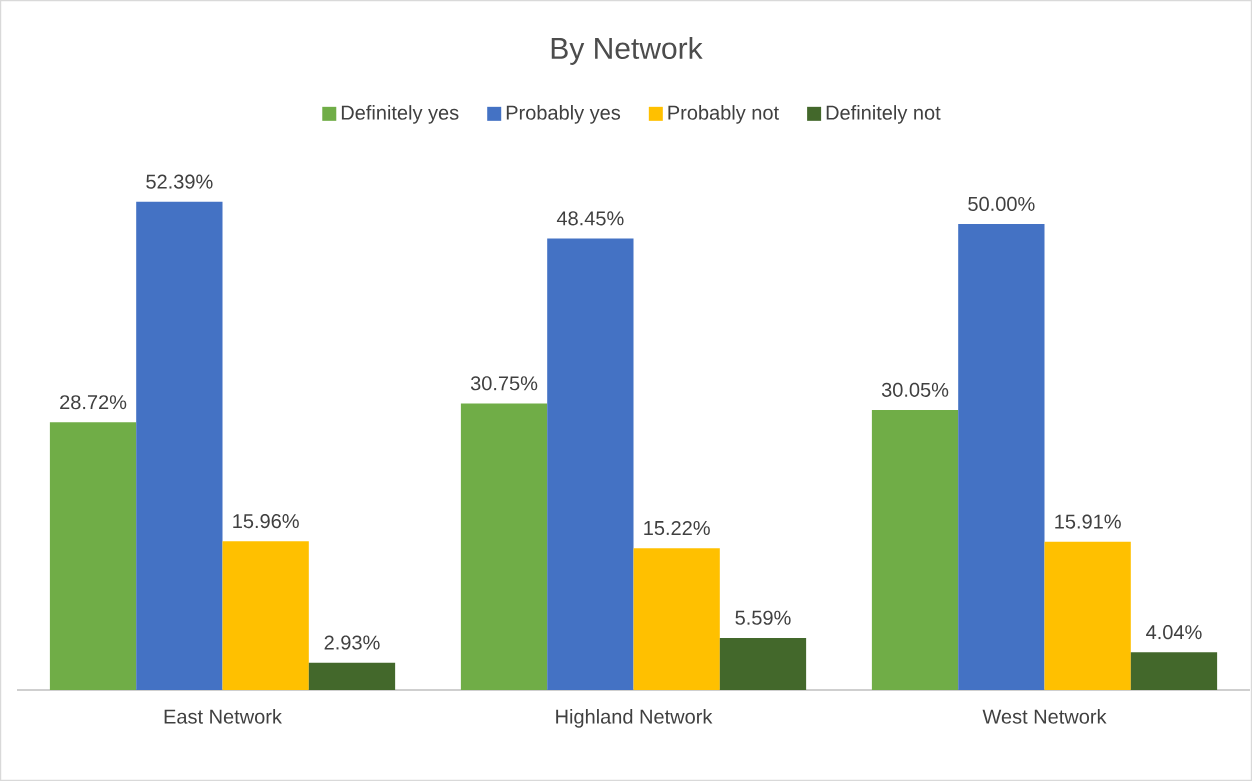 The image size is (1252, 781). What do you see at coordinates (1044, 716) in the screenshot?
I see `x-tick-label: West Network` at bounding box center [1044, 716].